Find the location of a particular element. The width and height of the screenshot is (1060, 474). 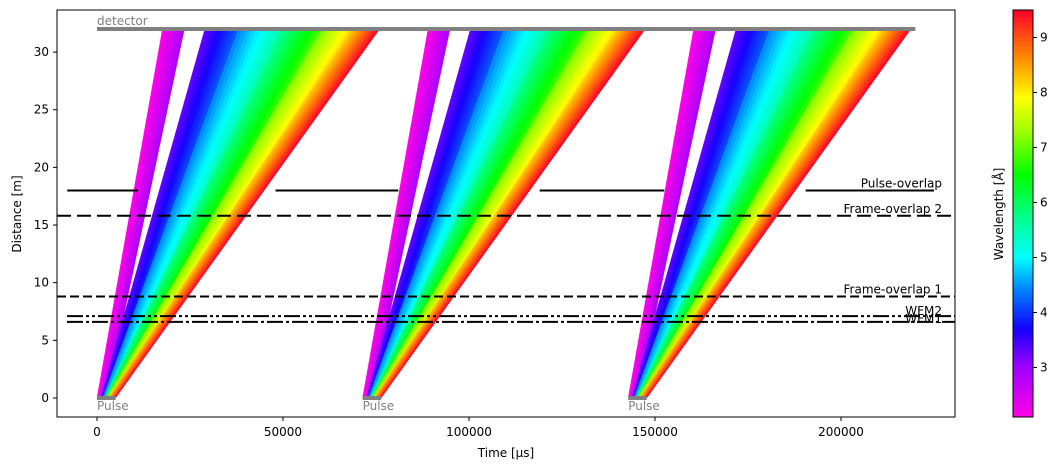

colorbar-tick-label: 4 is located at coordinates (1044, 313).